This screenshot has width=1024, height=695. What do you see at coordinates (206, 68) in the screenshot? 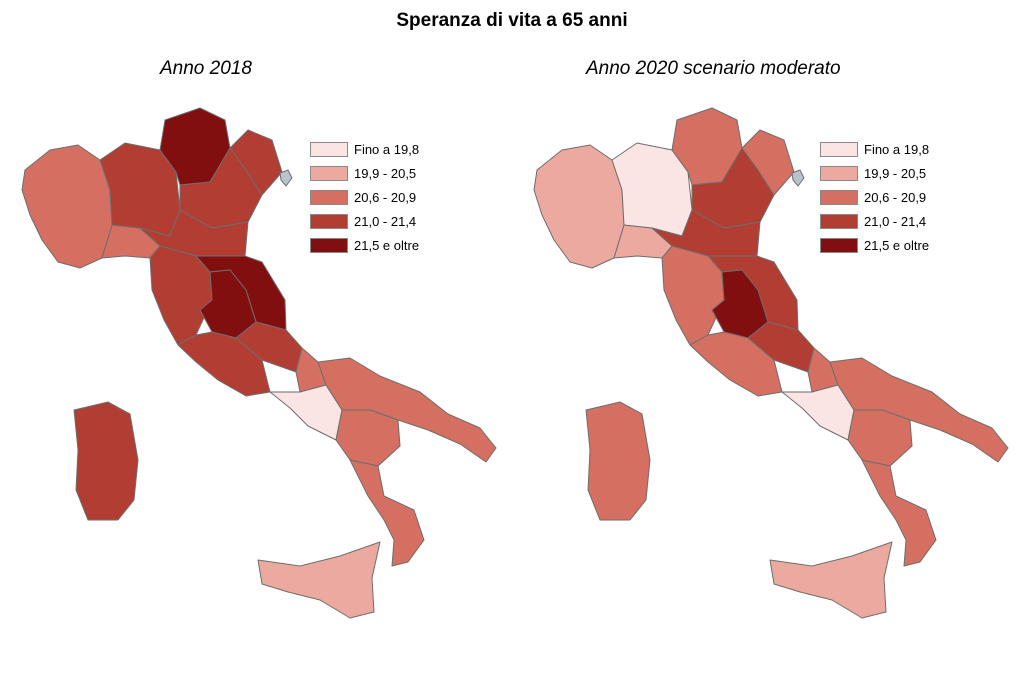
I see `map-subtitle: Anno 2018` at bounding box center [206, 68].